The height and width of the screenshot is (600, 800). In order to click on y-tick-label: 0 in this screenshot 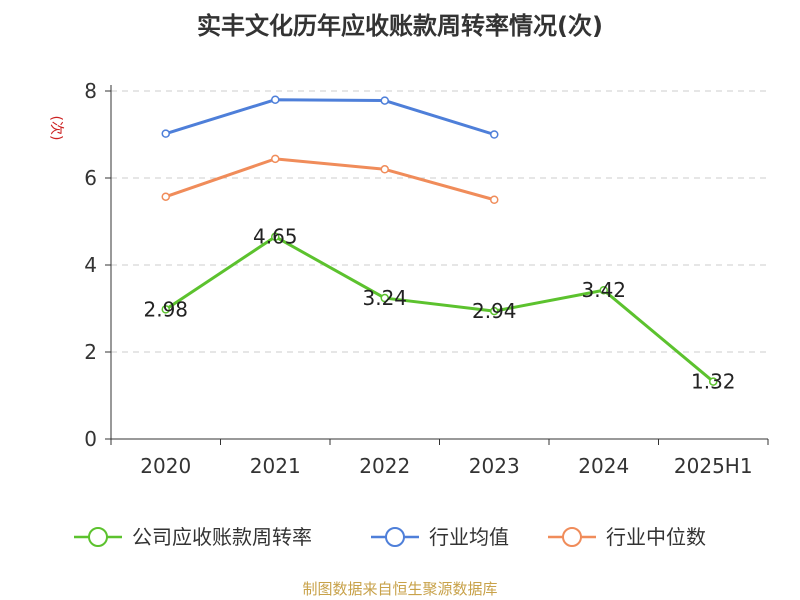, I will do `click(90, 439)`.